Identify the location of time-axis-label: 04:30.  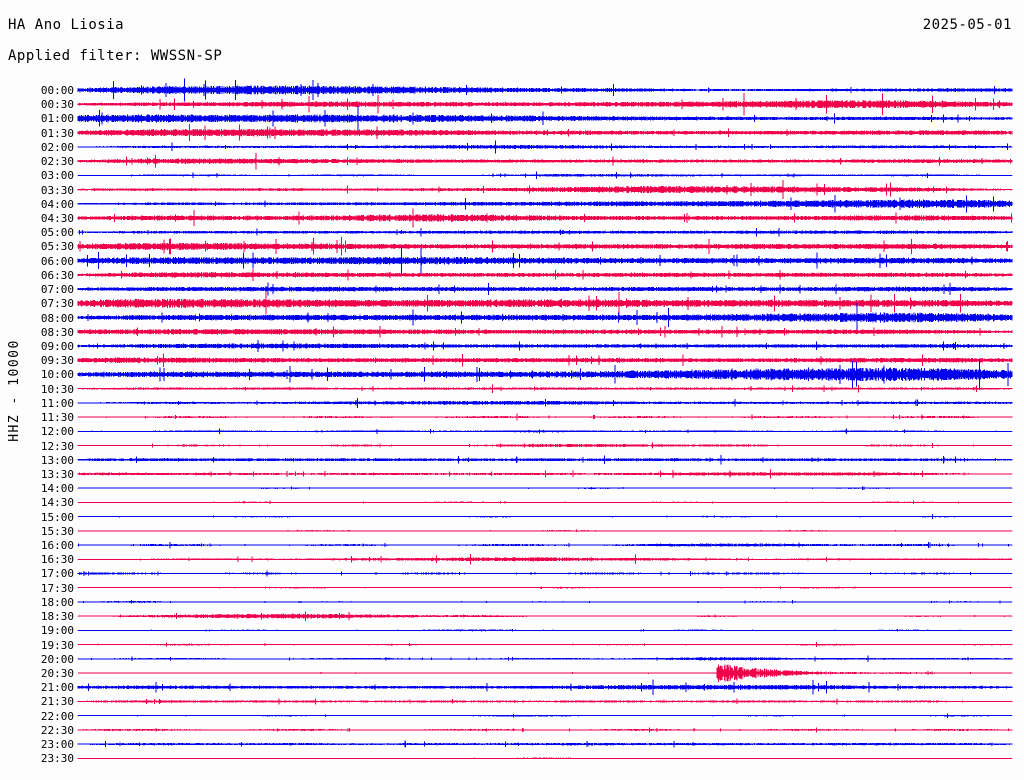
(57, 218).